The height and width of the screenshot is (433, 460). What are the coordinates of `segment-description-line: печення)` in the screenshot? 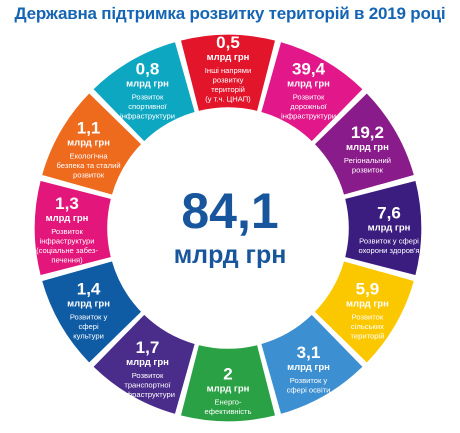 It's located at (67, 260).